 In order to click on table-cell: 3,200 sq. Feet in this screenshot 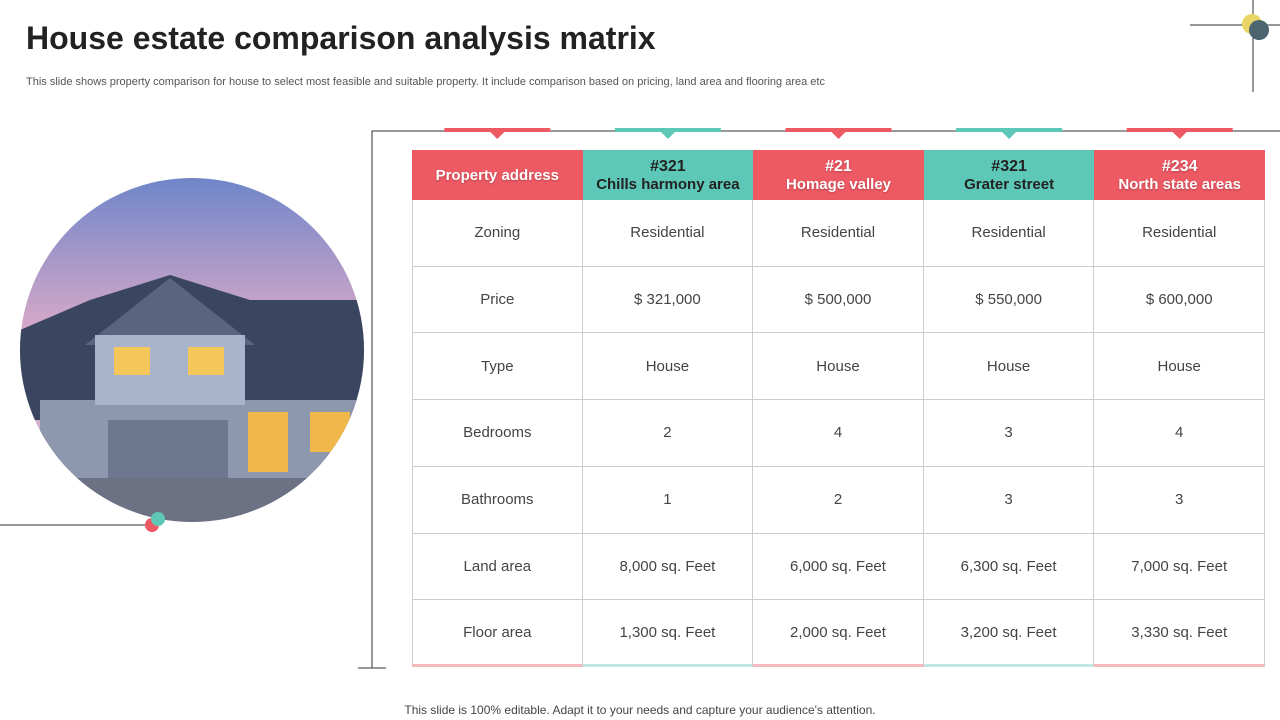, I will do `click(1009, 633)`.